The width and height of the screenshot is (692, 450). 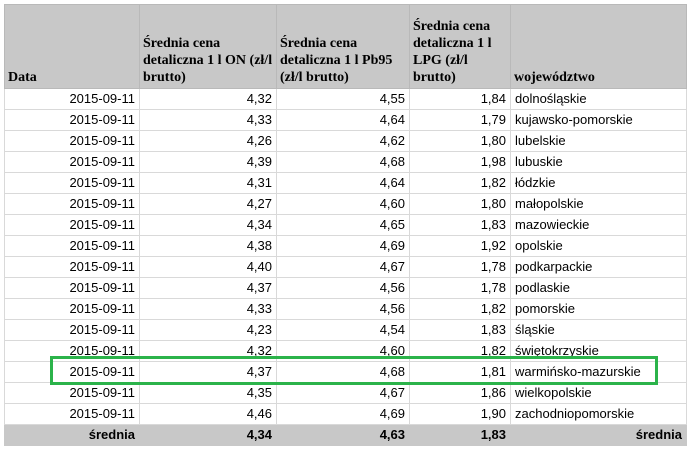 I want to click on cell-on-price: 4,38, so click(x=208, y=246).